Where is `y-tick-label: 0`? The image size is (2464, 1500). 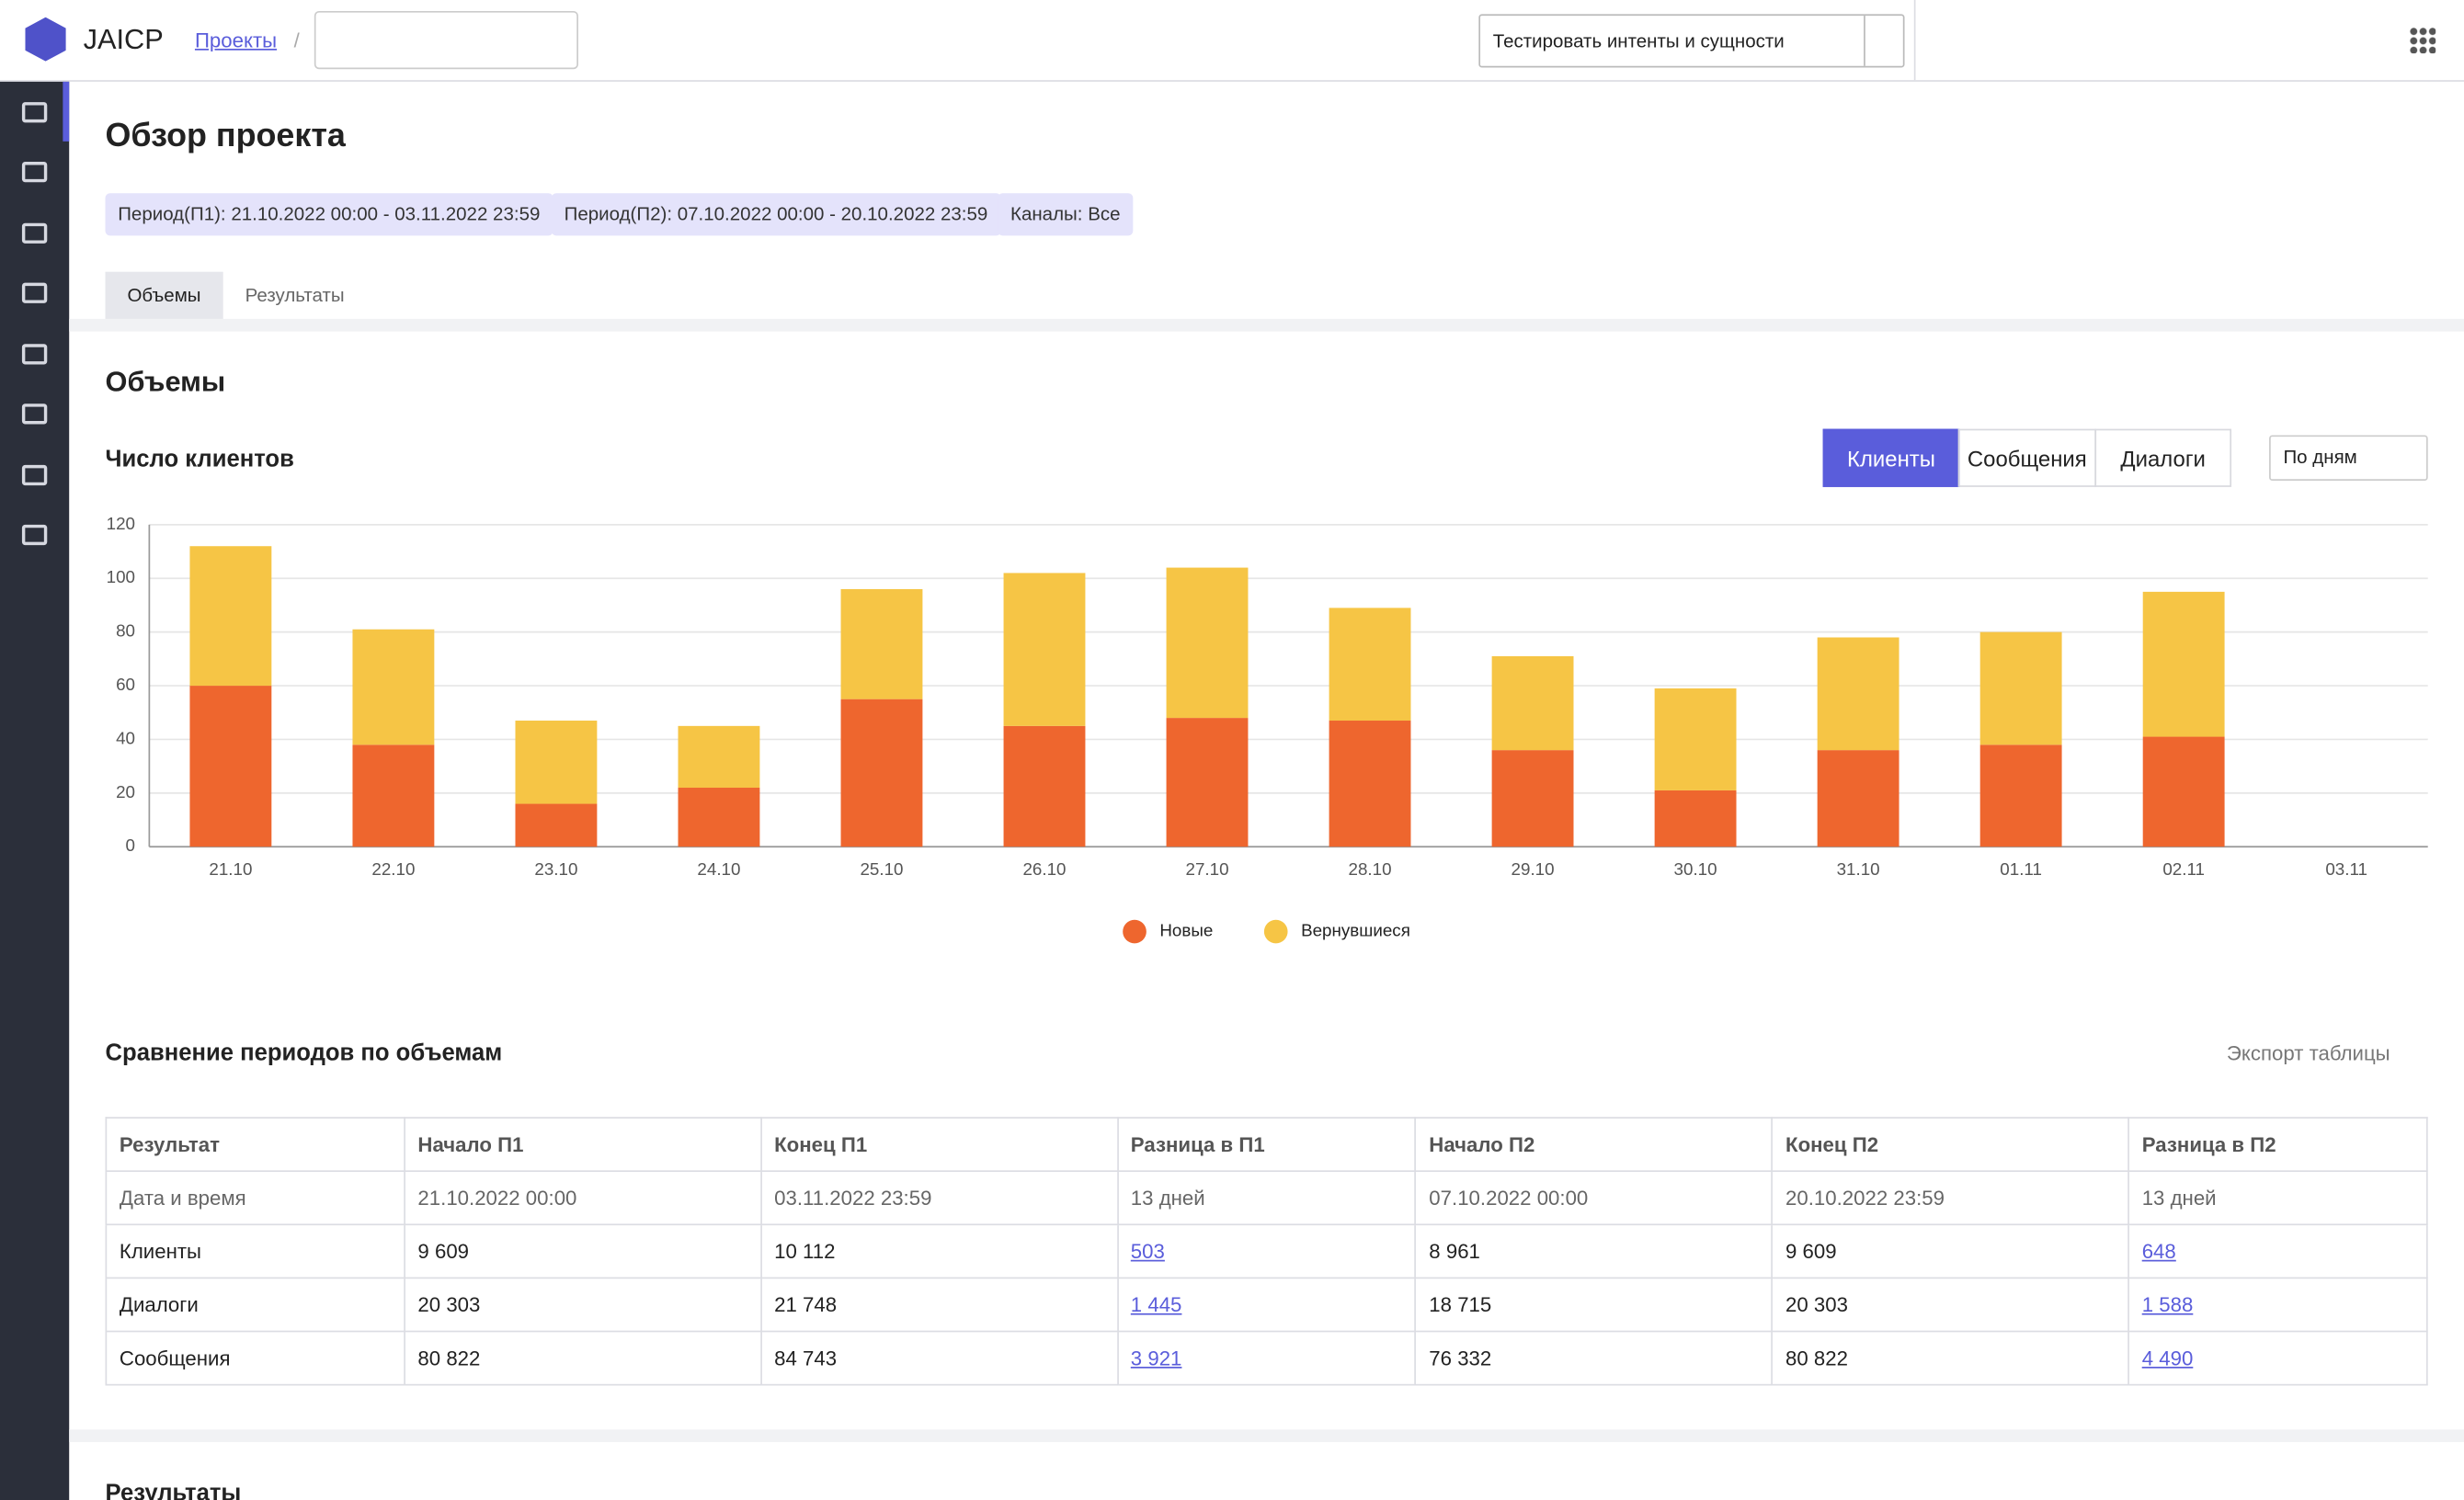 y-tick-label: 0 is located at coordinates (130, 845).